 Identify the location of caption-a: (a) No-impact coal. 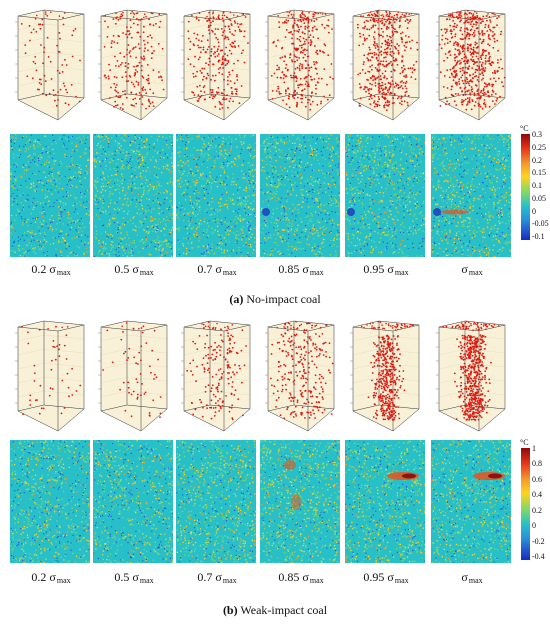
(275, 299).